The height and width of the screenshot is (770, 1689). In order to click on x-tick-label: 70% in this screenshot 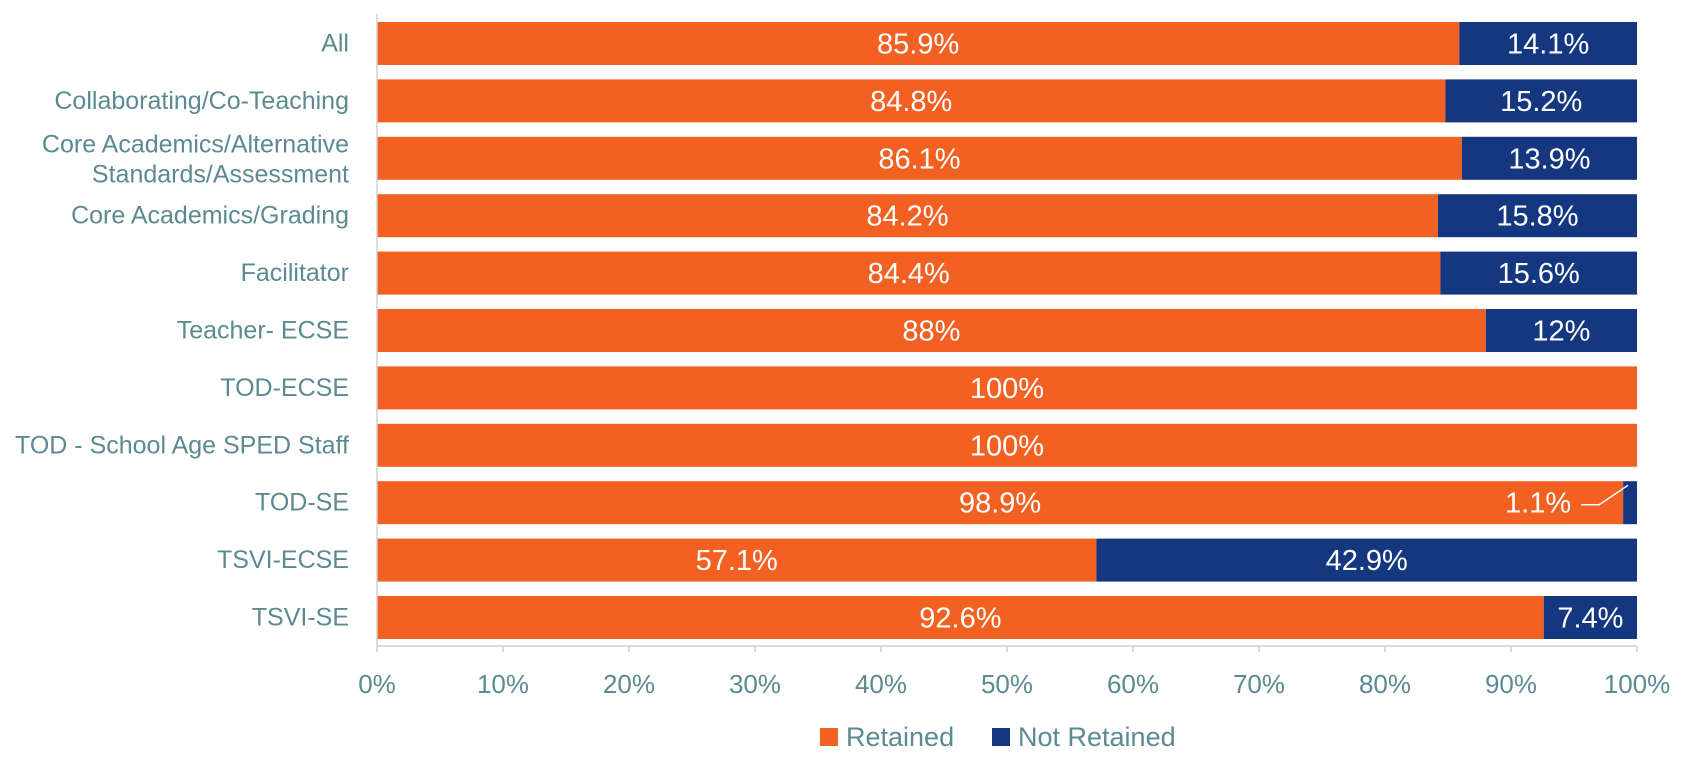, I will do `click(1259, 684)`.